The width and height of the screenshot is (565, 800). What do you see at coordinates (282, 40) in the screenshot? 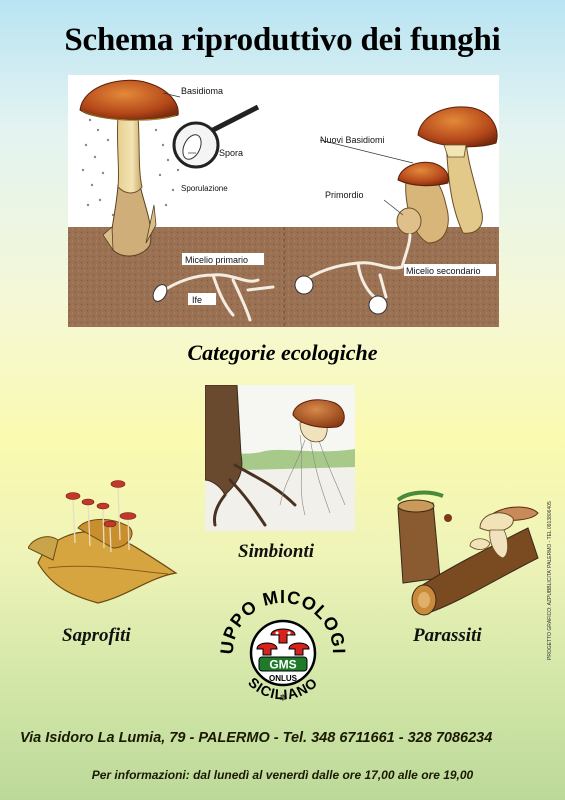
I see `poster-title: Schema riproduttivo dei funghi` at bounding box center [282, 40].